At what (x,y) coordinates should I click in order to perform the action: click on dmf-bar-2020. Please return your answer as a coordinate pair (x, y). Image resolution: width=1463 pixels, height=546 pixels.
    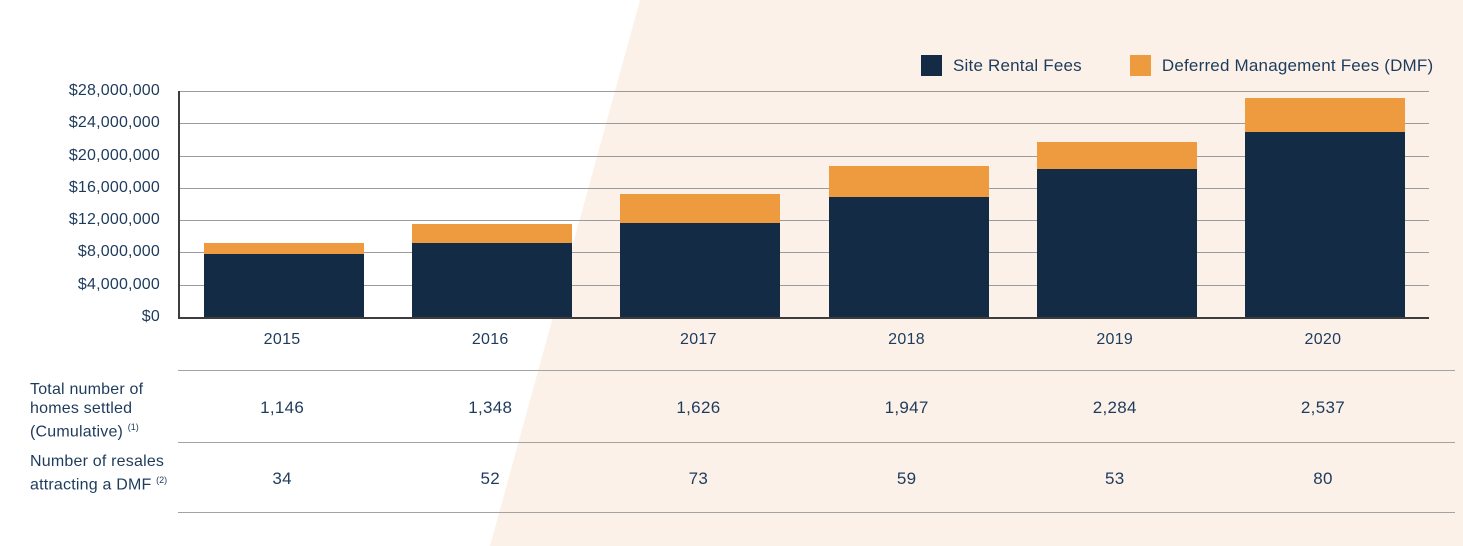
    Looking at the image, I should click on (1324, 115).